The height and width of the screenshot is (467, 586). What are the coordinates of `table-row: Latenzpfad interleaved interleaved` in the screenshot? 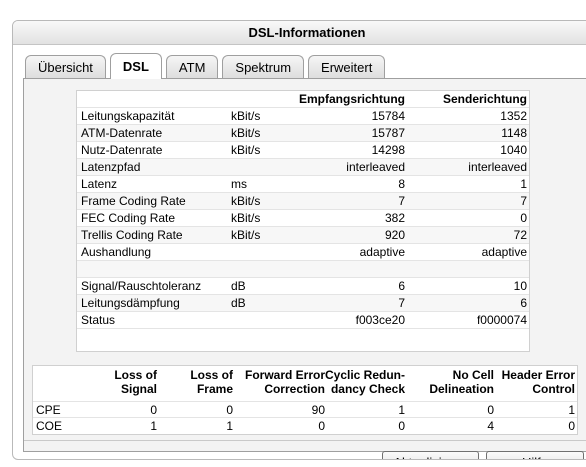 It's located at (303, 167).